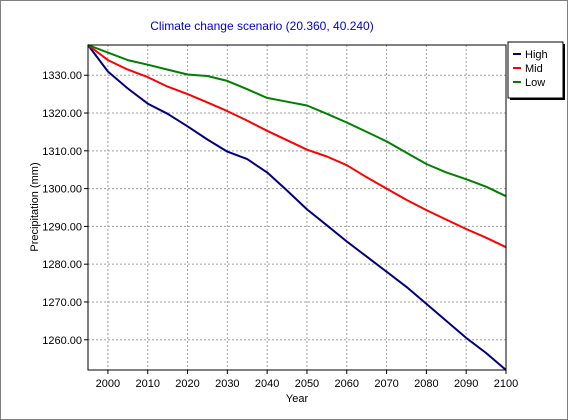 This screenshot has height=420, width=568. What do you see at coordinates (261, 26) in the screenshot?
I see `chart-title: Climate change scenario (20.360, 40.240)` at bounding box center [261, 26].